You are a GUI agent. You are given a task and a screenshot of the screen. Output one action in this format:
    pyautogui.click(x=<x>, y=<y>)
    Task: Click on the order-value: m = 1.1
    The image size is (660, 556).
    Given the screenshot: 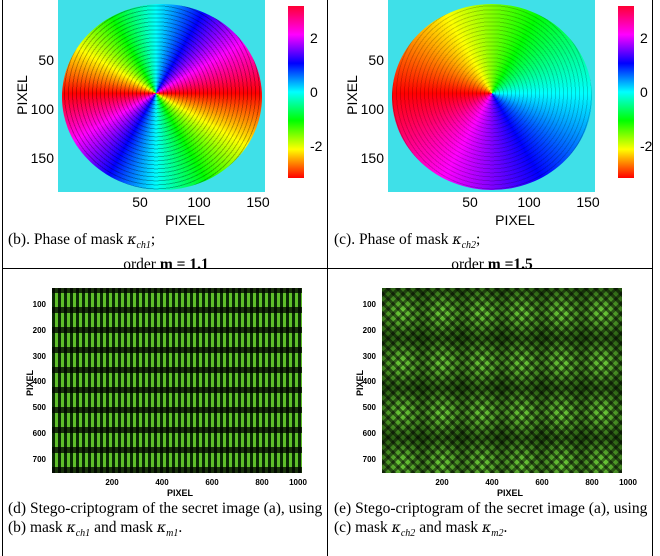 What is the action you would take?
    pyautogui.click(x=184, y=264)
    